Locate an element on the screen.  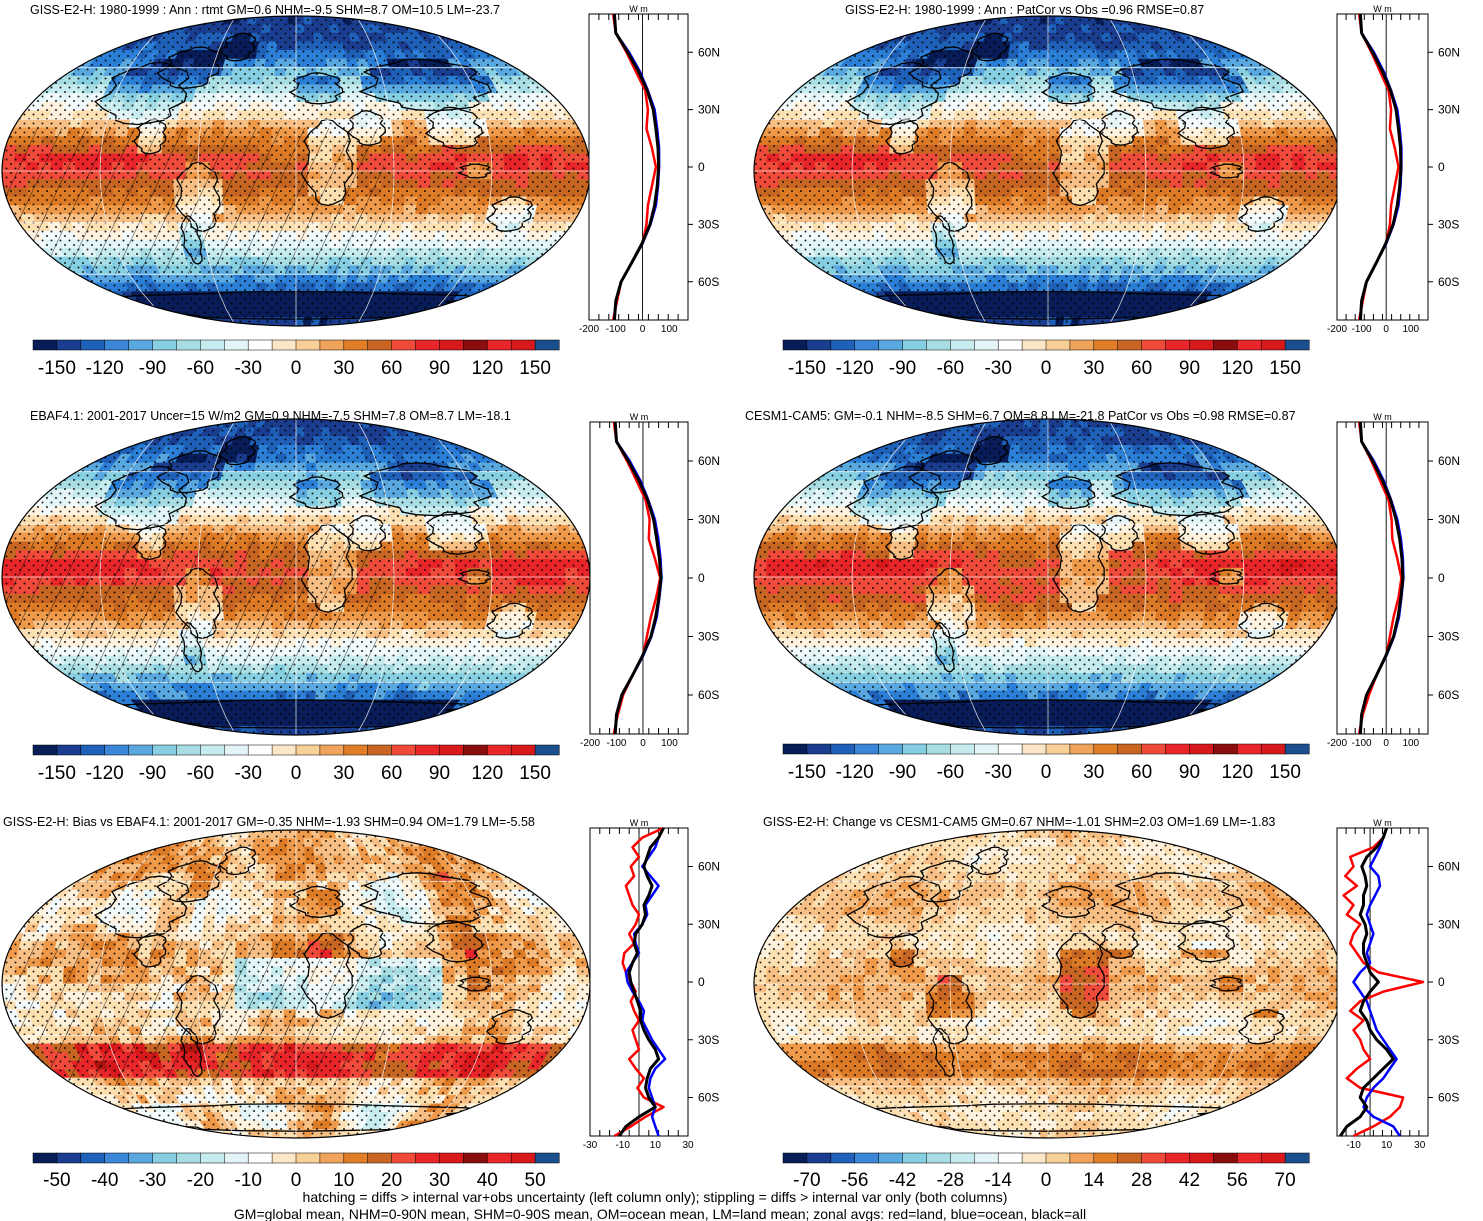
zonal-x-tick-label: -200 is located at coordinates (589, 329).